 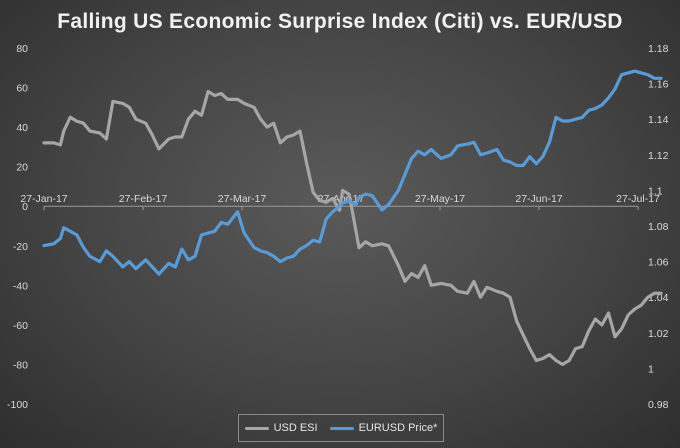 I want to click on right-axis-tick-label: 1.1, so click(x=655, y=191).